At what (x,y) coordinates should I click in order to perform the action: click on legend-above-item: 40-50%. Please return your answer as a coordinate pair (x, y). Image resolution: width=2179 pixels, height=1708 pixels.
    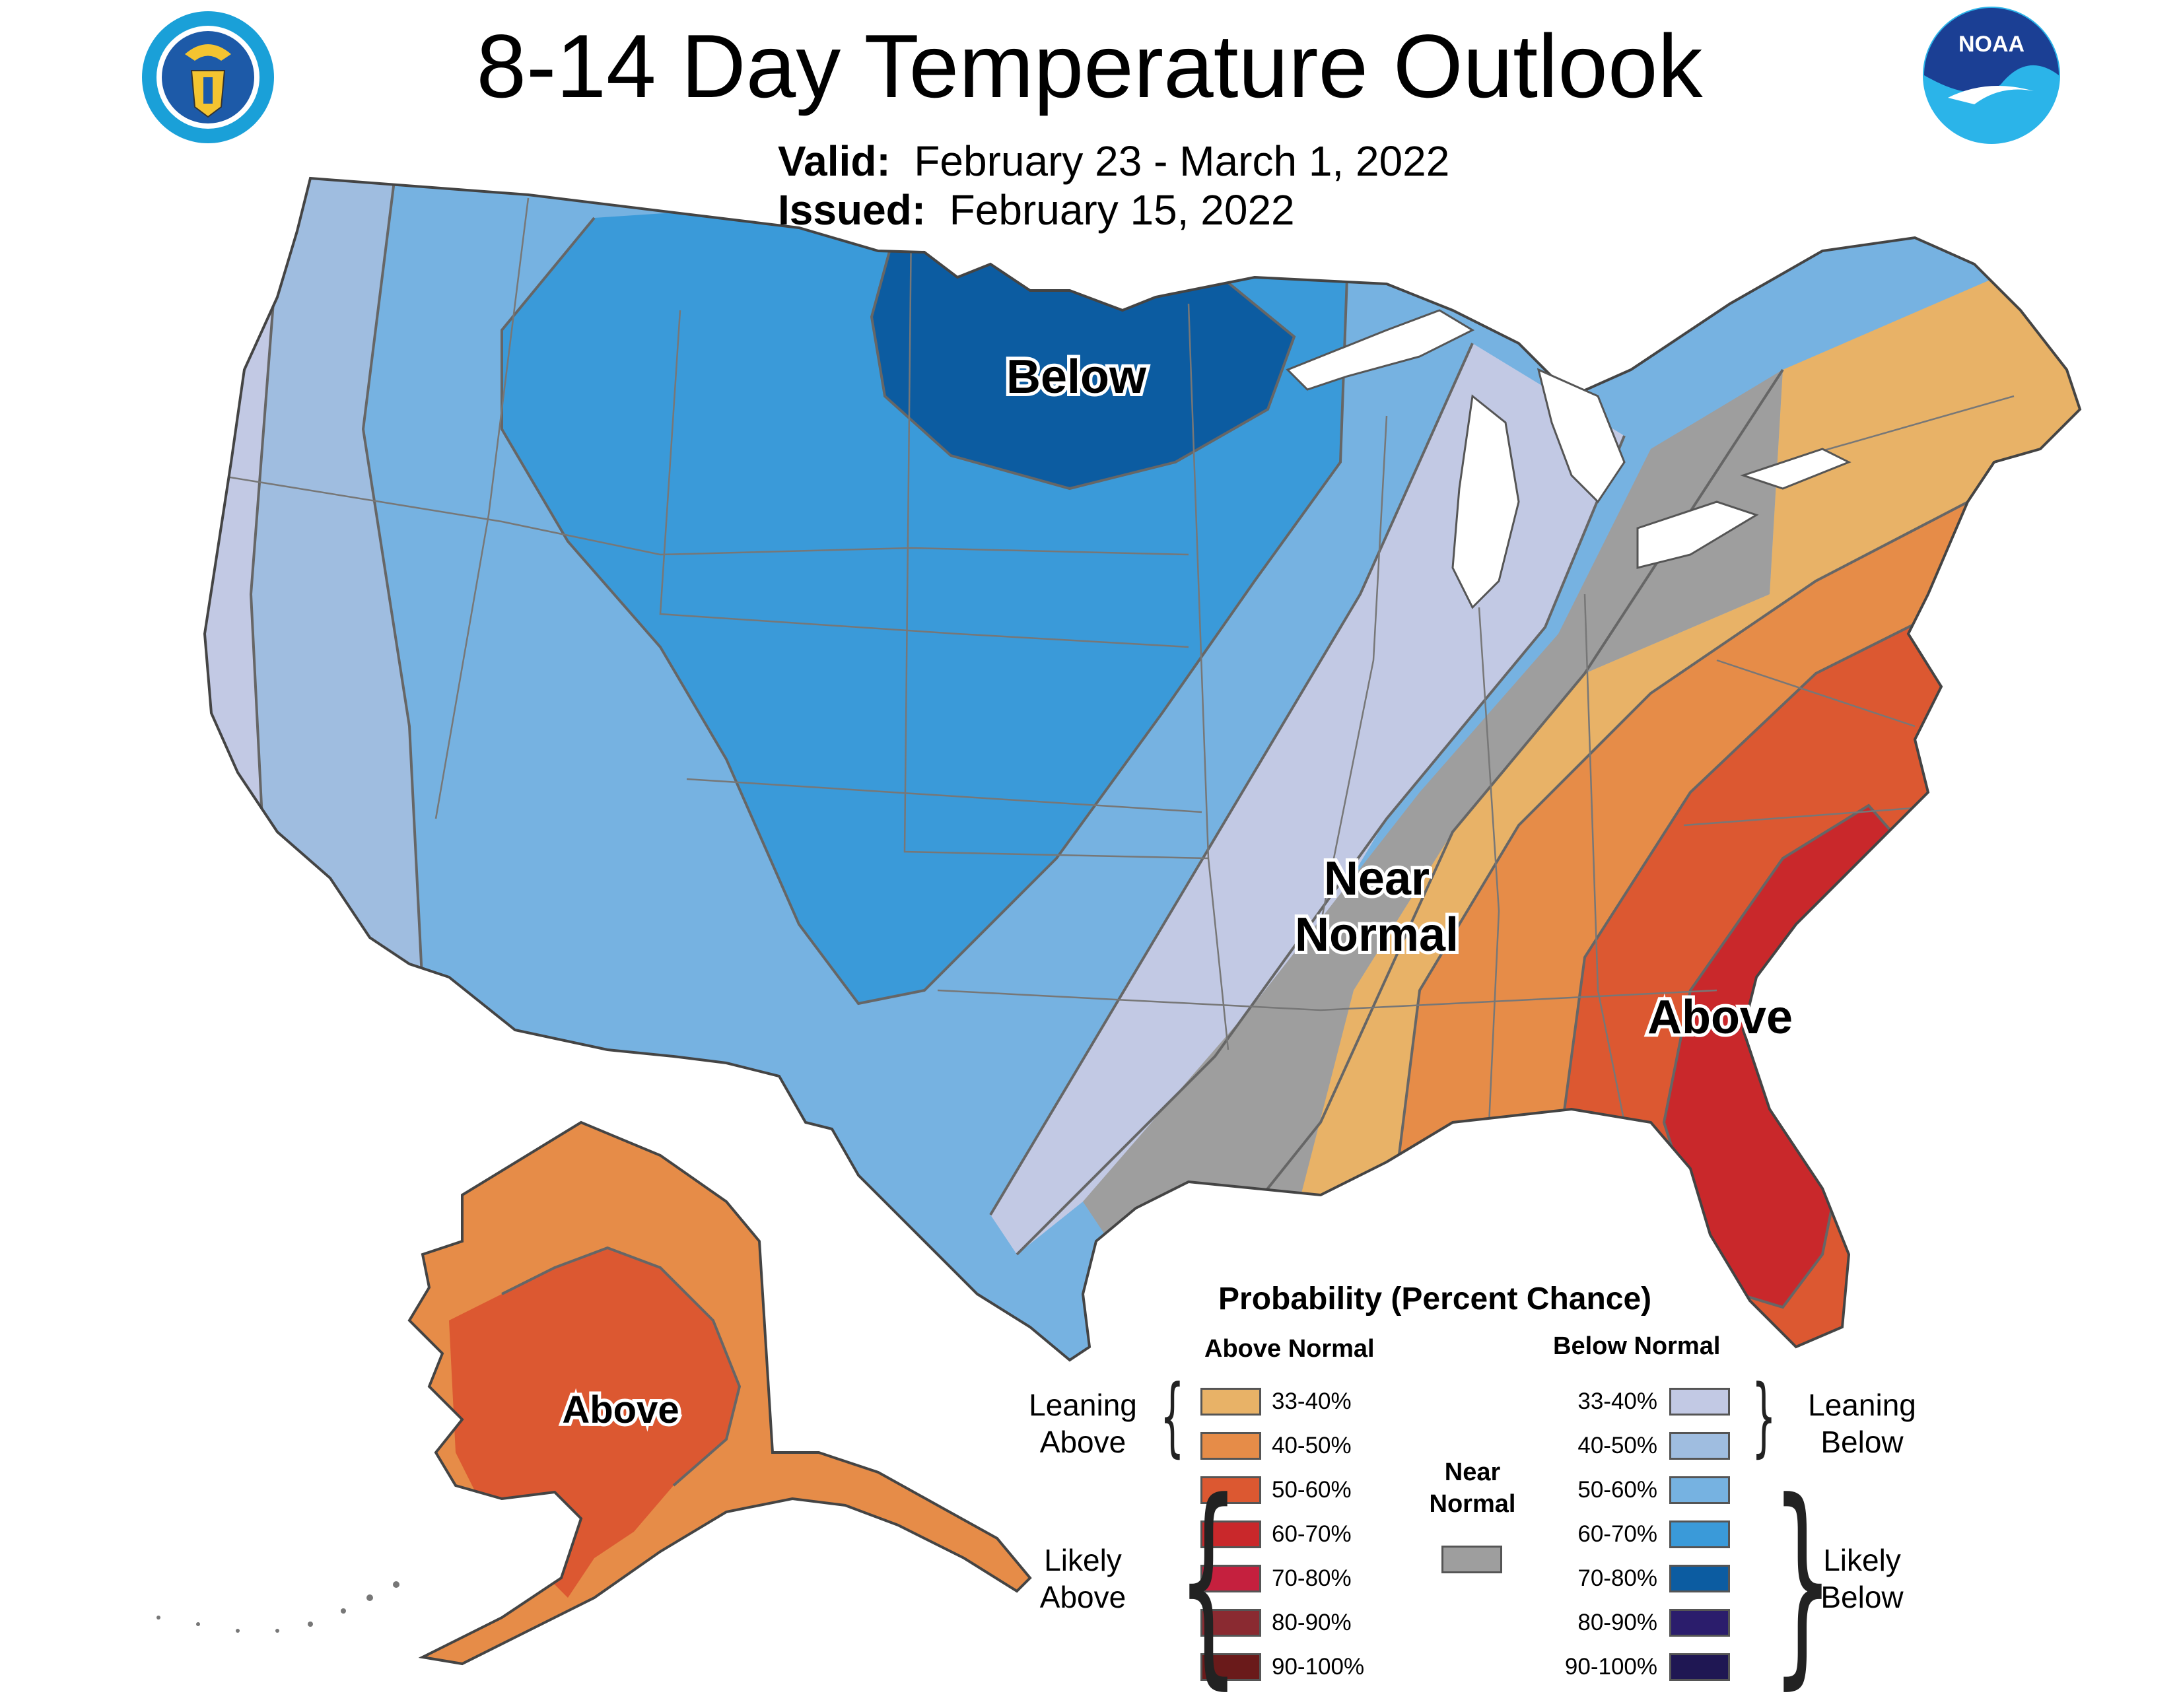
    Looking at the image, I should click on (1276, 1445).